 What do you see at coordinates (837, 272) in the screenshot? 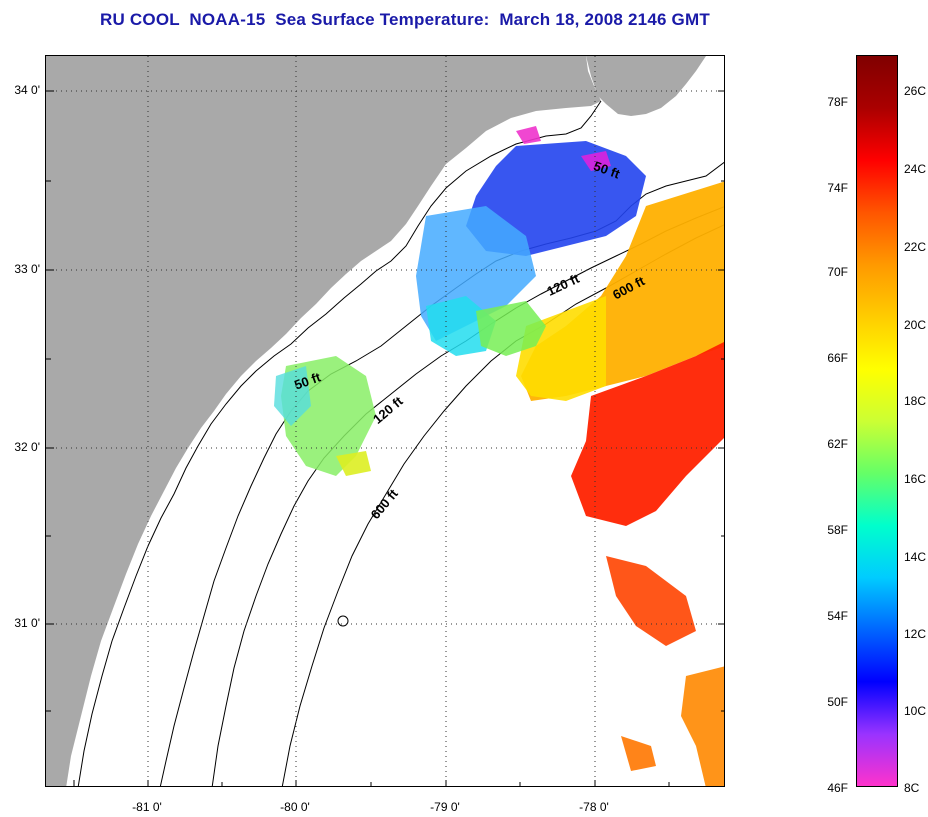
I see `cb-f-label-70: 70F` at bounding box center [837, 272].